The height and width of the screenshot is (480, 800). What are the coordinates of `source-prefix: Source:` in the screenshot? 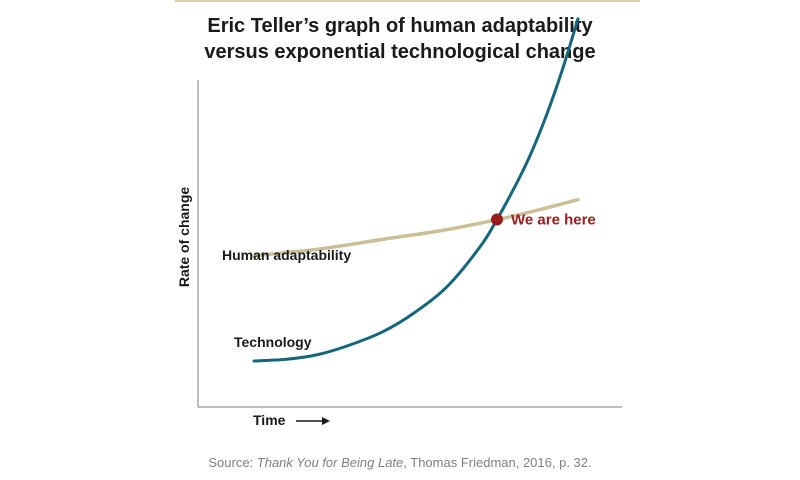 It's located at (232, 462).